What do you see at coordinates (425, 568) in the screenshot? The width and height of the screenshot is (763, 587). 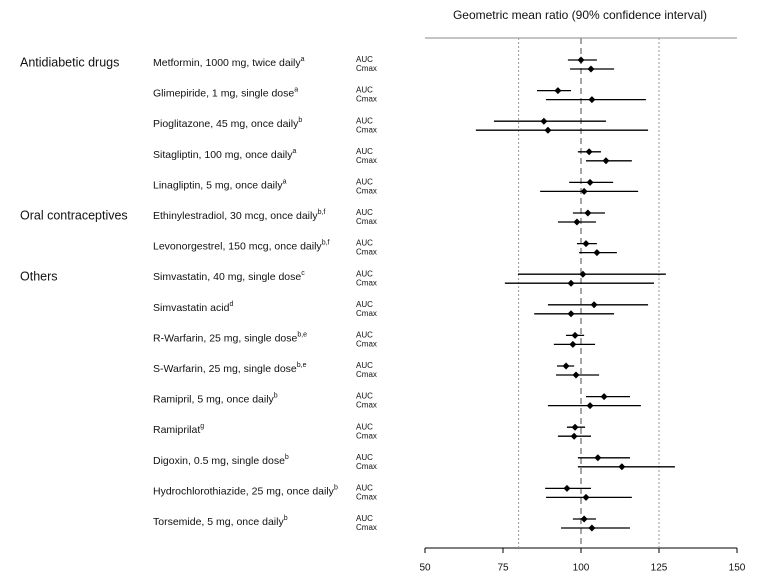 I see `x-tick-label: 50` at bounding box center [425, 568].